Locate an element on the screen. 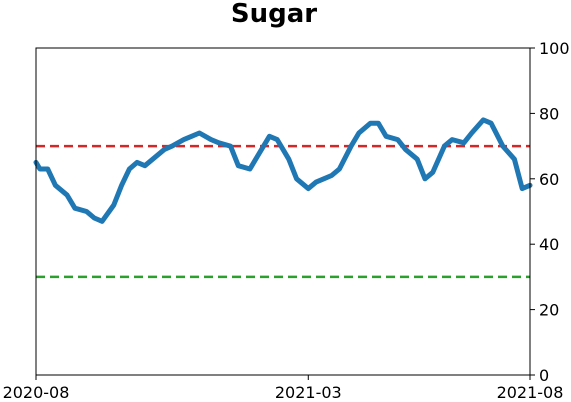 Image resolution: width=571 pixels, height=402 pixels. y-tick-label: 100 is located at coordinates (554, 48).